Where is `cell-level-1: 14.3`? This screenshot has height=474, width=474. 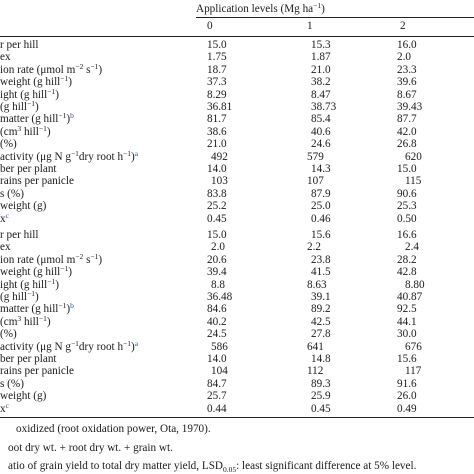 cell-level-1: 14.3 is located at coordinates (321, 169).